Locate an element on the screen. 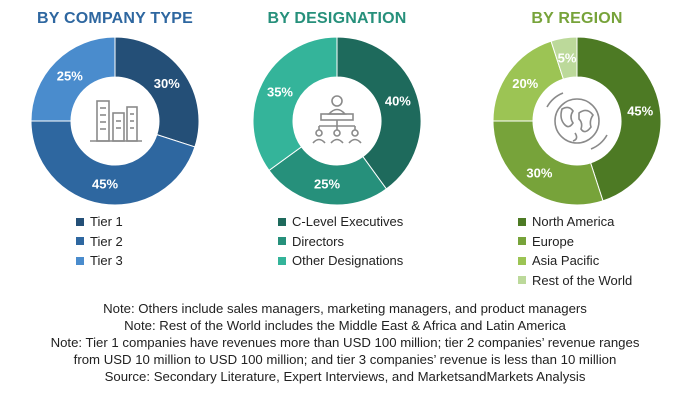  legend-label: Tier 3 is located at coordinates (106, 261).